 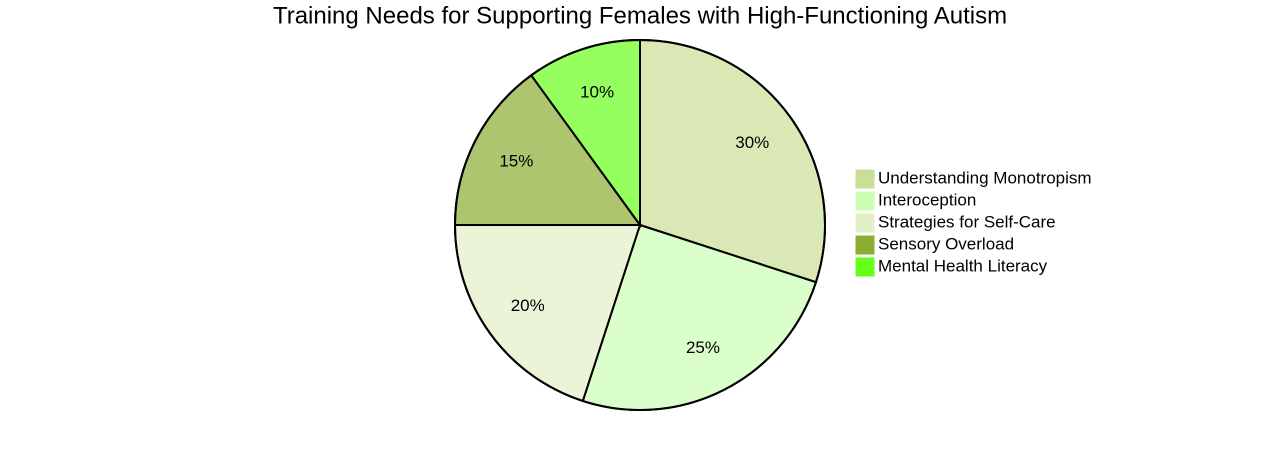 What do you see at coordinates (752, 142) in the screenshot?
I see `slice-label: 30%` at bounding box center [752, 142].